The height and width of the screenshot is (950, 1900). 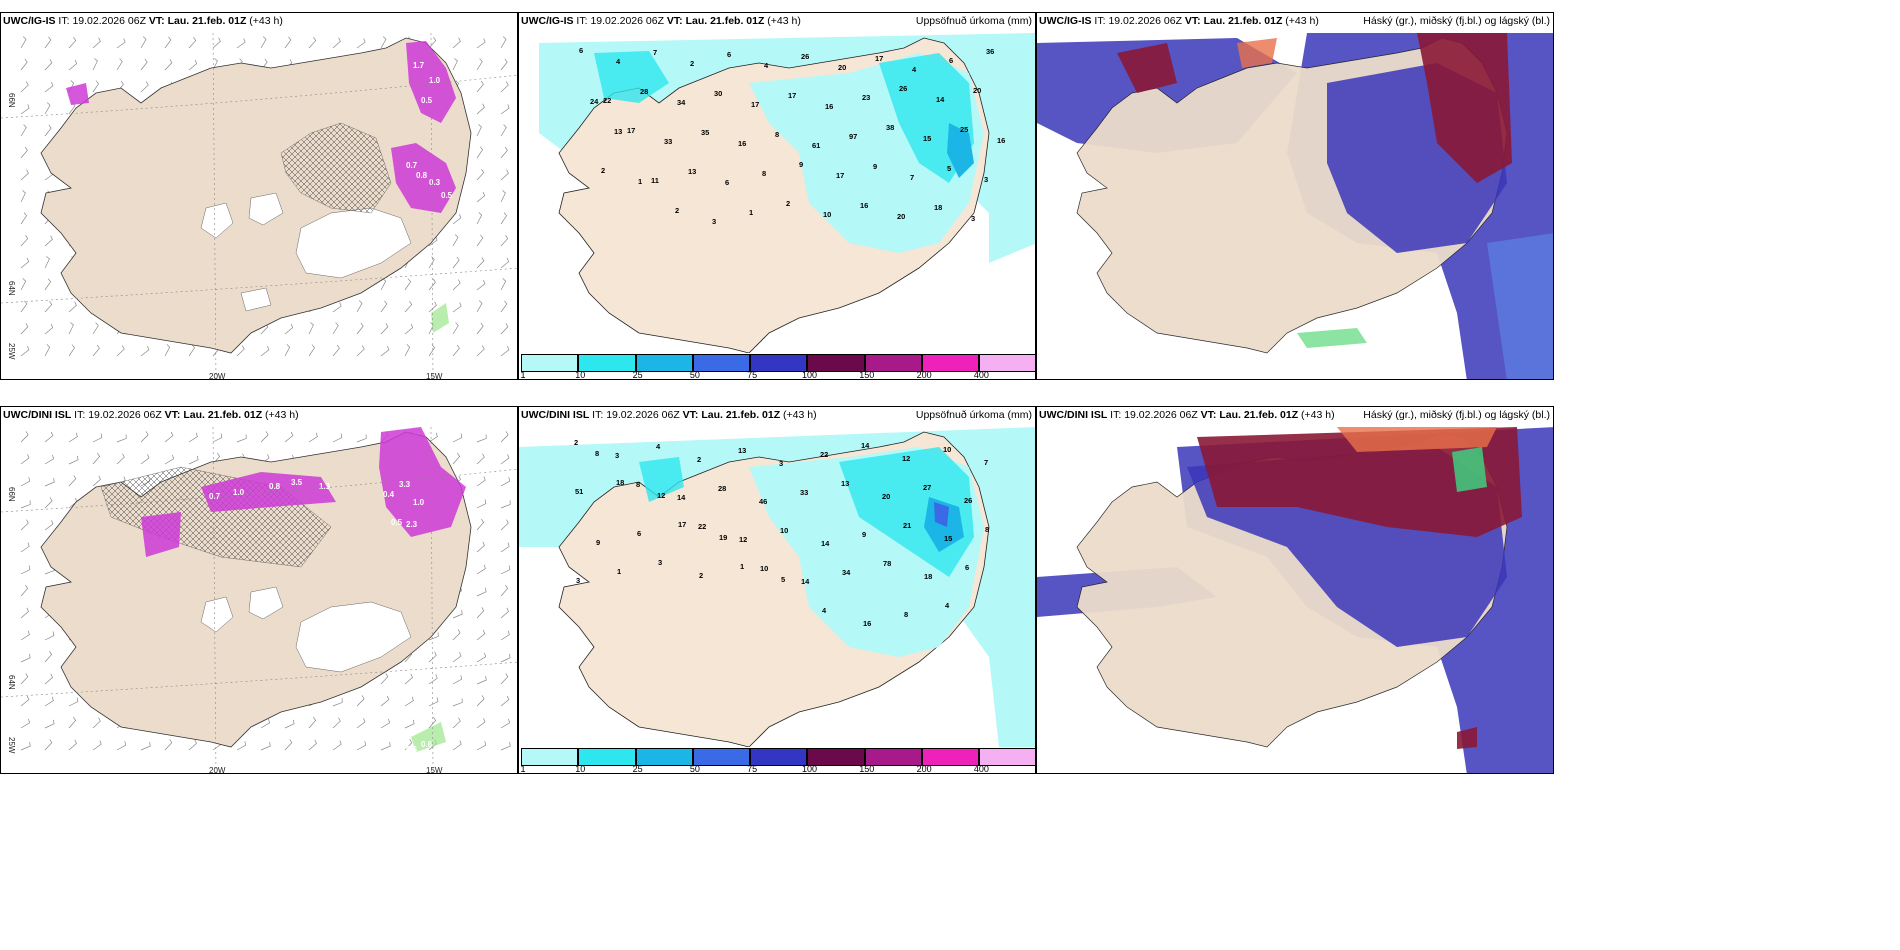 What do you see at coordinates (763, 501) in the screenshot?
I see `value-label: 46` at bounding box center [763, 501].